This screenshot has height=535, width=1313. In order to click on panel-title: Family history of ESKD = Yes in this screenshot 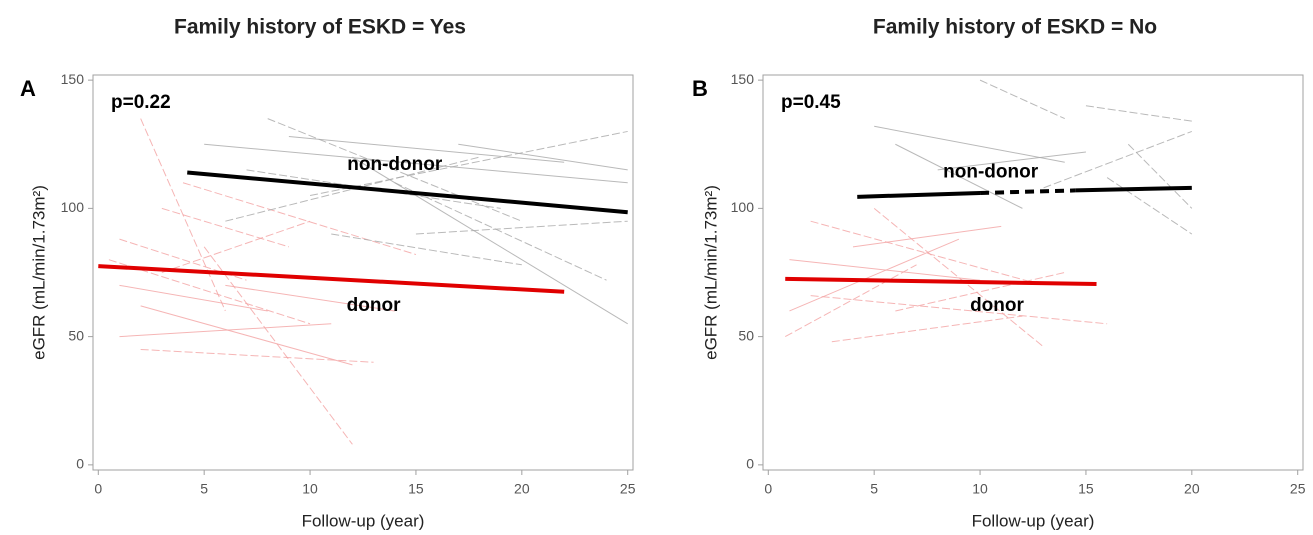, I will do `click(320, 27)`.